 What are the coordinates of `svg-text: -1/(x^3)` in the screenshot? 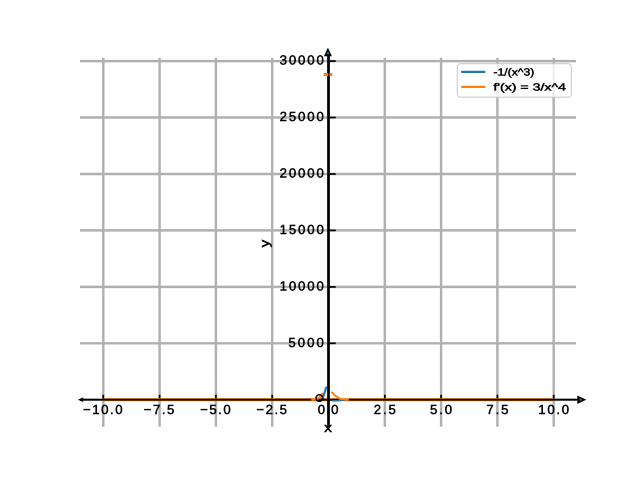 It's located at (513, 73).